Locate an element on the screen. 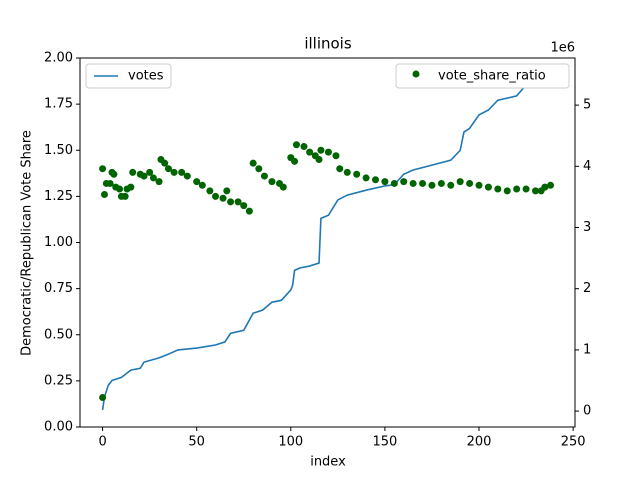 This screenshot has width=640, height=480. chart-title: illinois is located at coordinates (328, 44).